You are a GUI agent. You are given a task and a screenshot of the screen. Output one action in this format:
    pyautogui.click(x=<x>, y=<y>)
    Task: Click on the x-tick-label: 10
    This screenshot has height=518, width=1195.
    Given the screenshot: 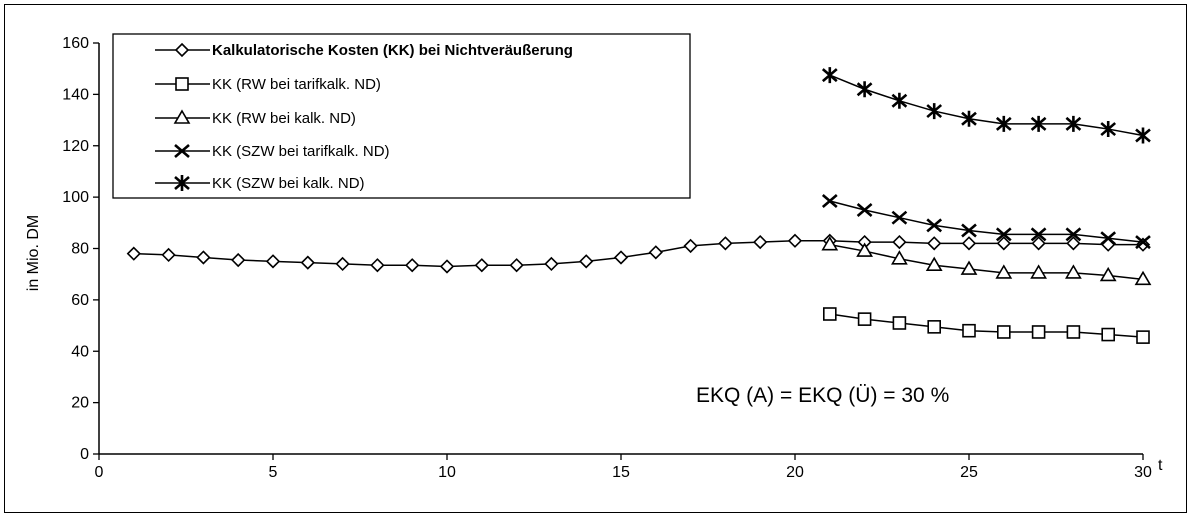 What is the action you would take?
    pyautogui.click(x=447, y=472)
    